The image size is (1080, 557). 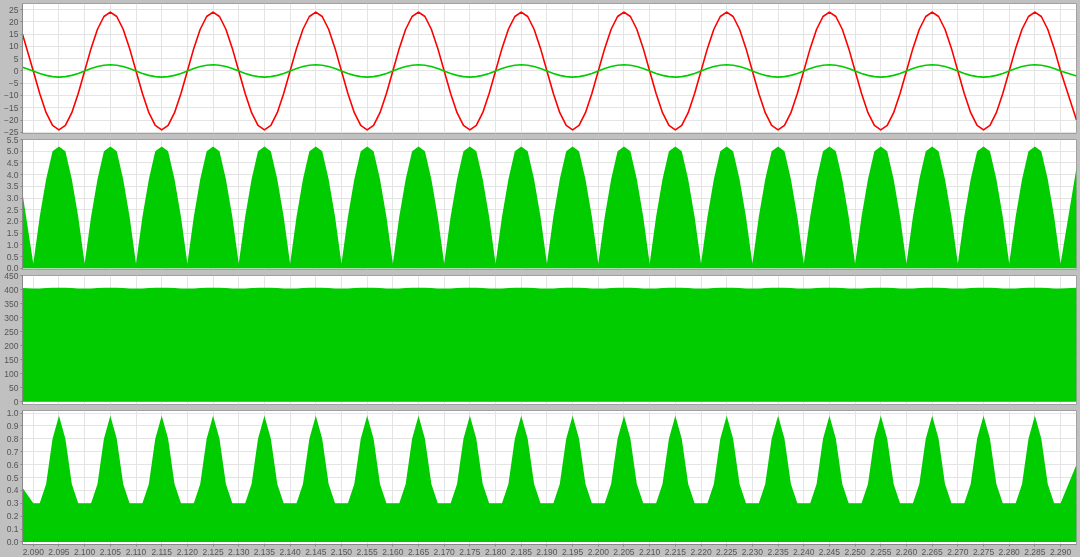 I want to click on x-tick-label: 2.195, so click(x=572, y=551).